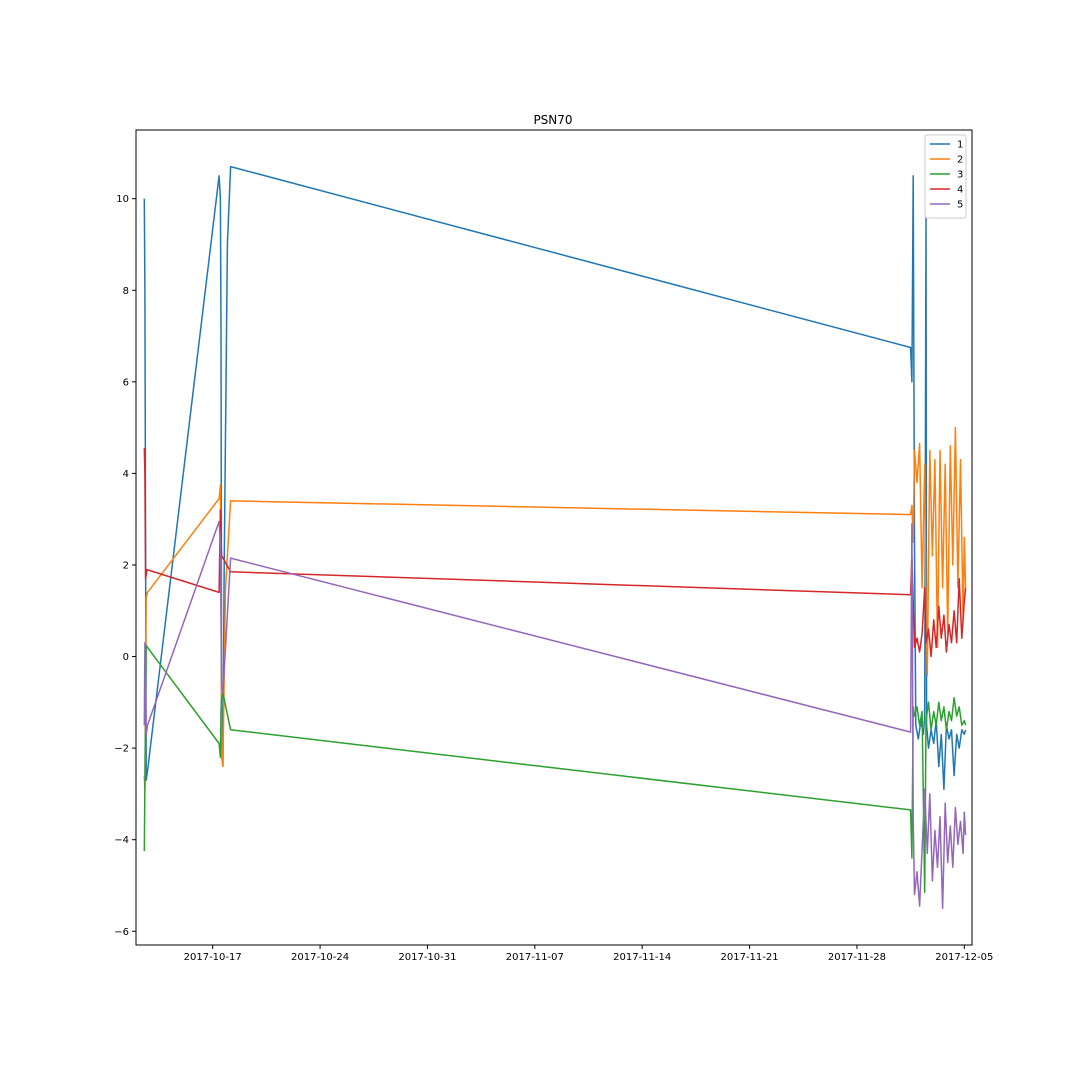 The width and height of the screenshot is (1080, 1080). I want to click on legend-box, so click(945, 176).